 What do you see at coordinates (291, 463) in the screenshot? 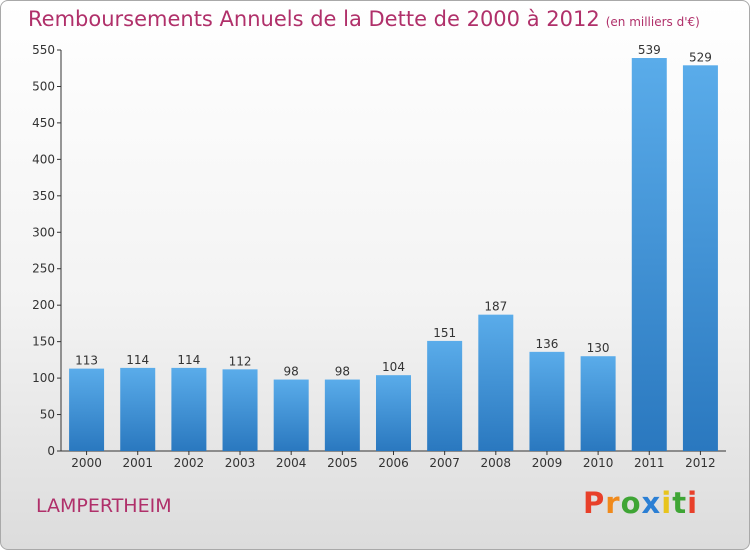
I see `x-tick-label-2004: 2004` at bounding box center [291, 463].